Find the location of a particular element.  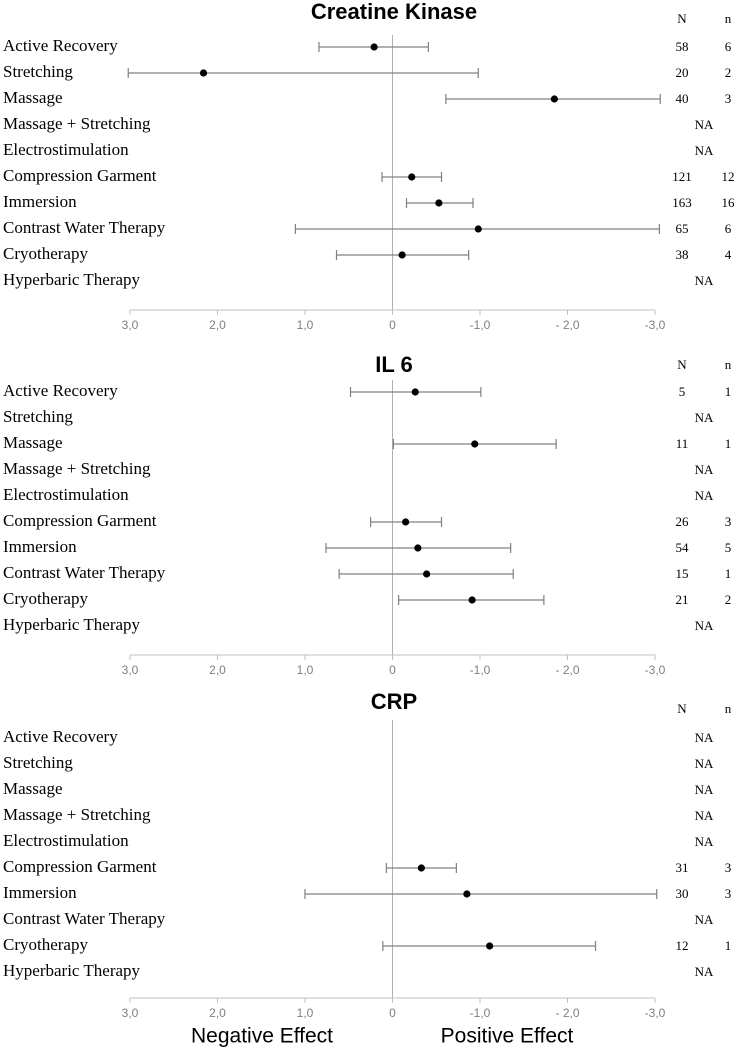

n-total: 163 is located at coordinates (682, 202).